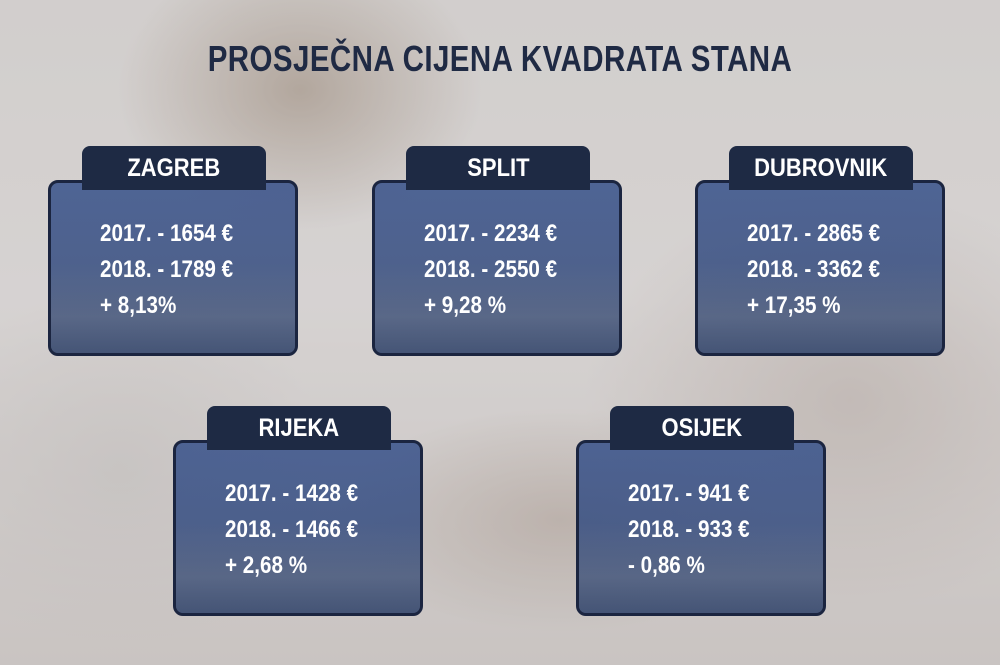 This screenshot has width=1000, height=665. What do you see at coordinates (292, 493) in the screenshot?
I see `price-2017: 2017. - 1428 €` at bounding box center [292, 493].